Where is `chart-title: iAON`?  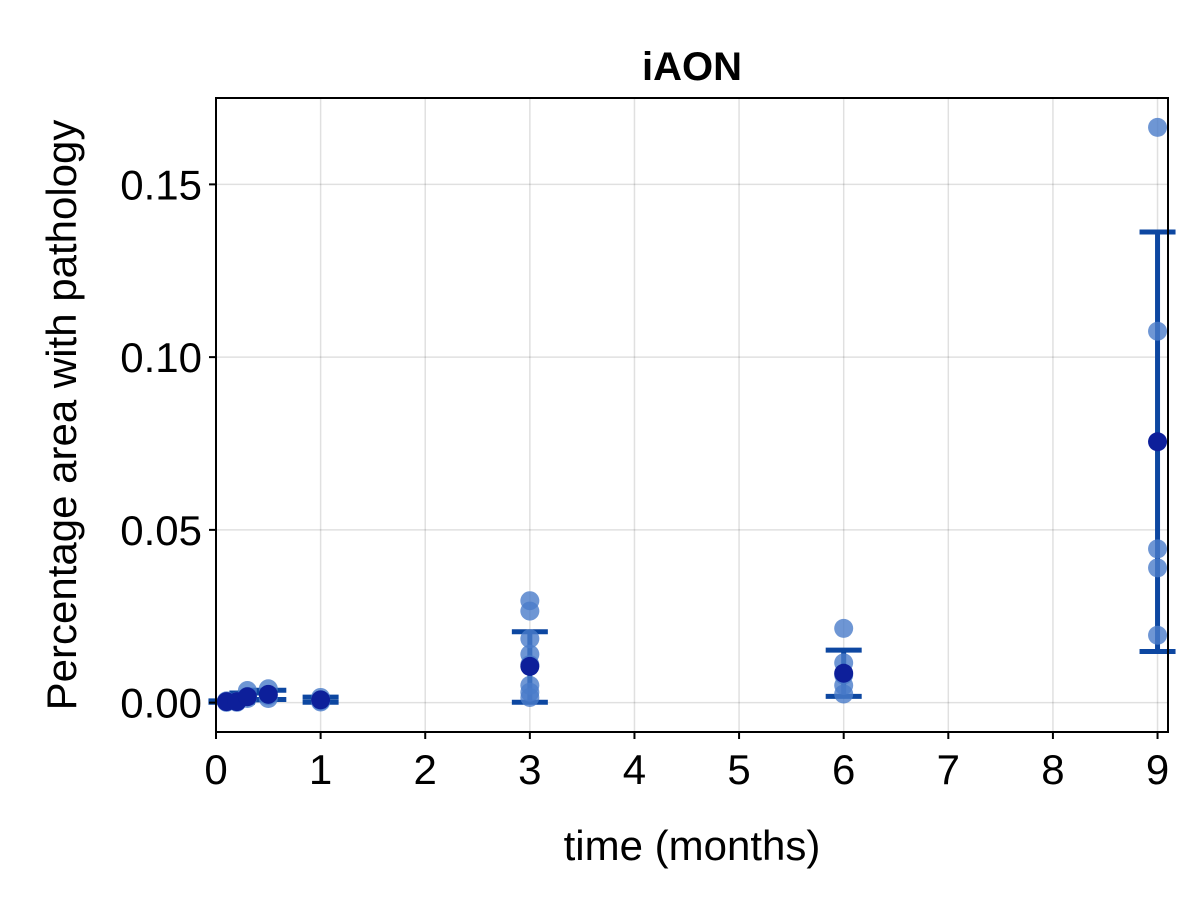 chart-title: iAON is located at coordinates (692, 67).